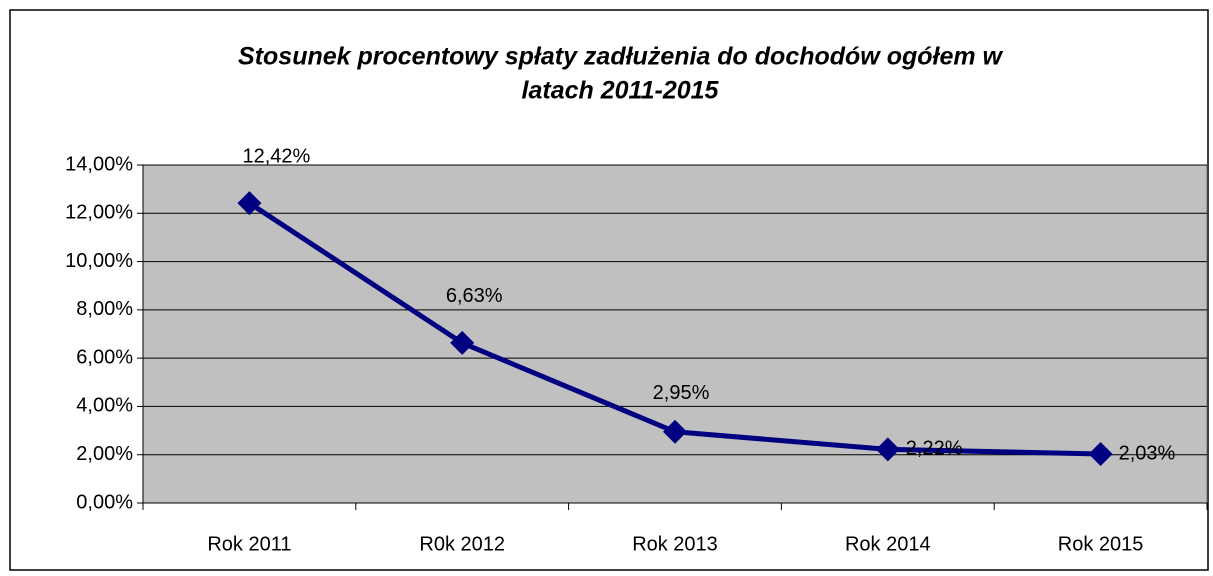 This screenshot has width=1213, height=576. Describe the element at coordinates (621, 91) in the screenshot. I see `chart-title: latach 2011-2015` at that location.